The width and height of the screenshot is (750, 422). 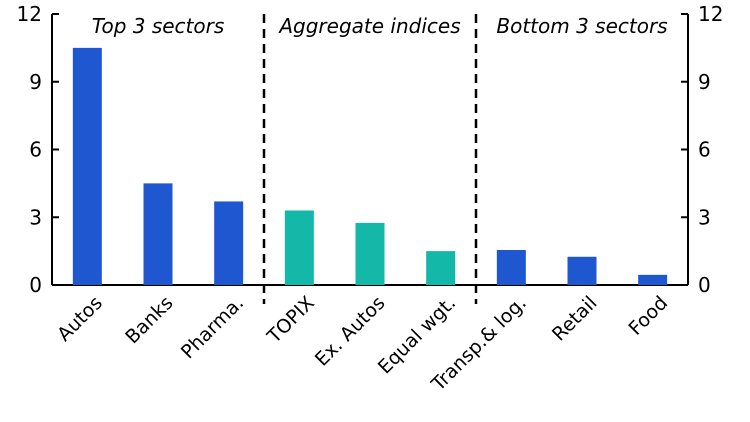 I want to click on x-tick-label: Autos, so click(x=80, y=319).